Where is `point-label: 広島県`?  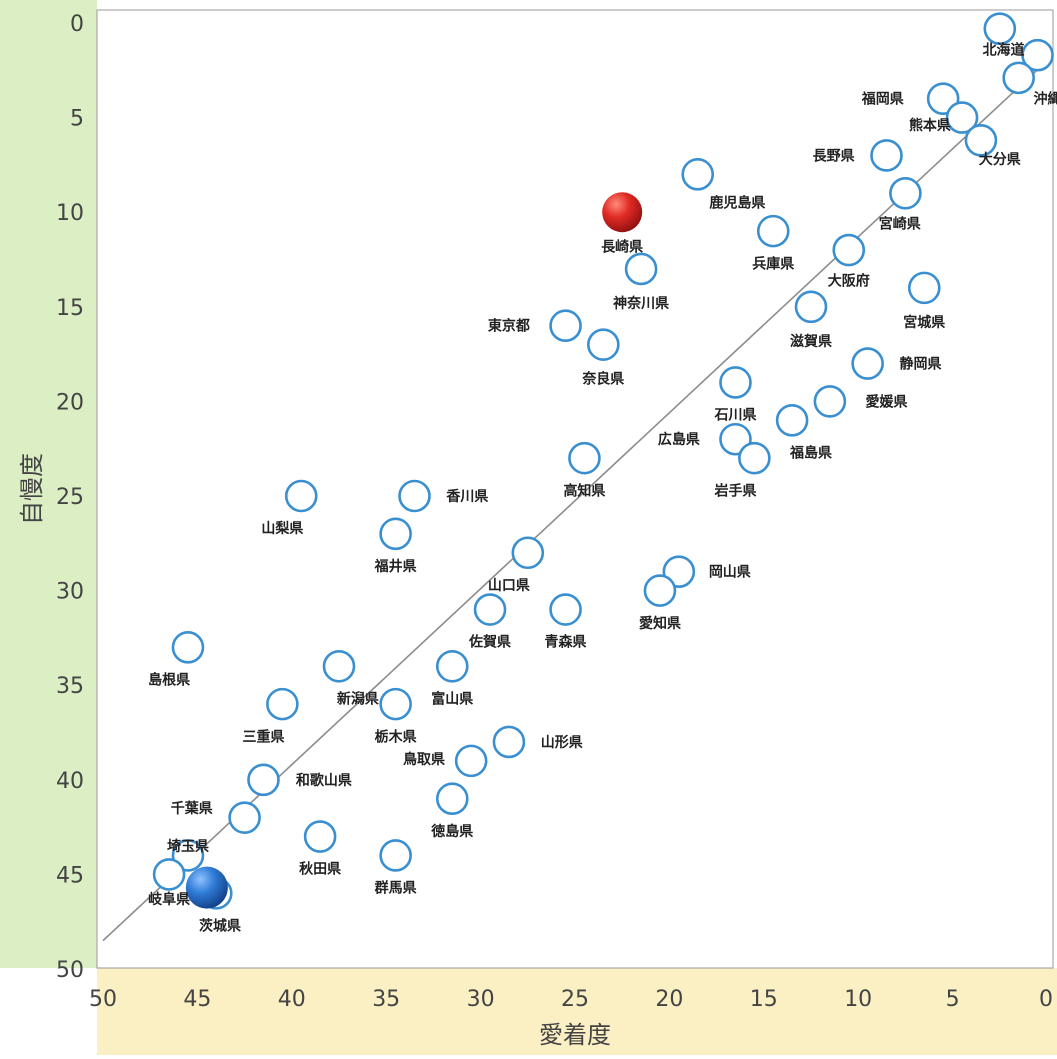
point-label: 広島県 is located at coordinates (679, 439).